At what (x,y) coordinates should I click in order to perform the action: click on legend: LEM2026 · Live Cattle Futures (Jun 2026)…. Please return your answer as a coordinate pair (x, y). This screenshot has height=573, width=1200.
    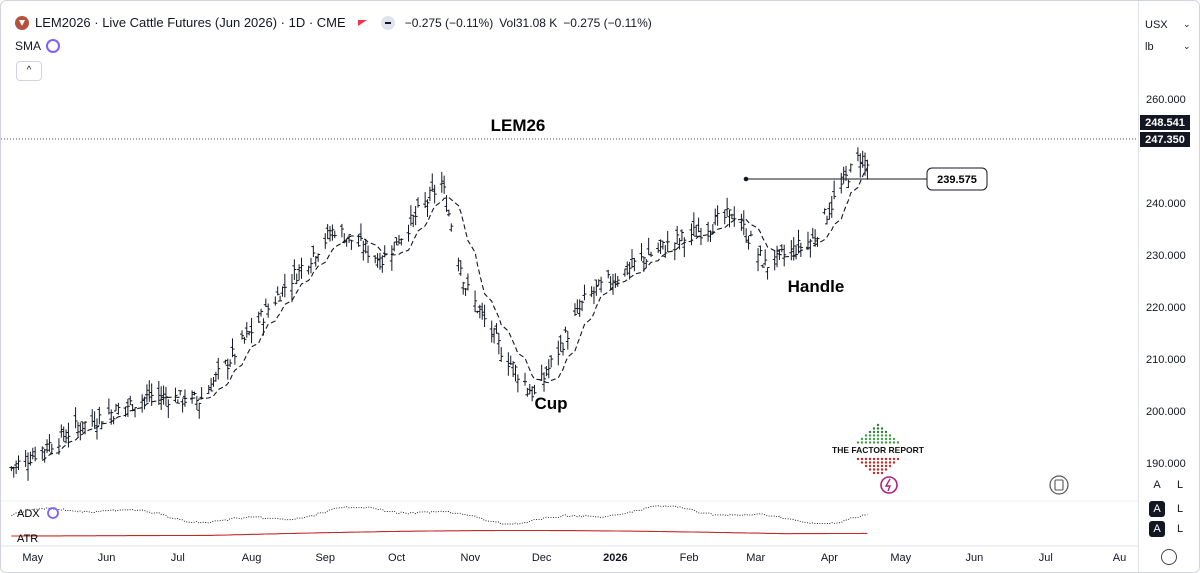
    Looking at the image, I should click on (333, 22).